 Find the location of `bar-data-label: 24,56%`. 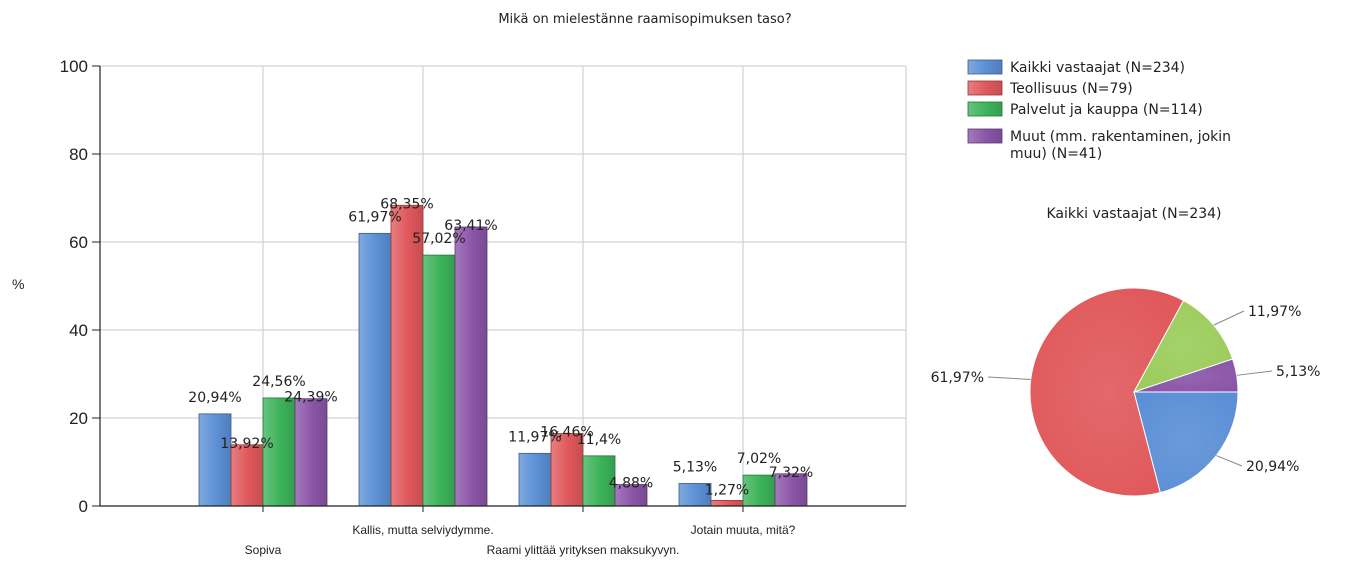

bar-data-label: 24,56% is located at coordinates (278, 382).